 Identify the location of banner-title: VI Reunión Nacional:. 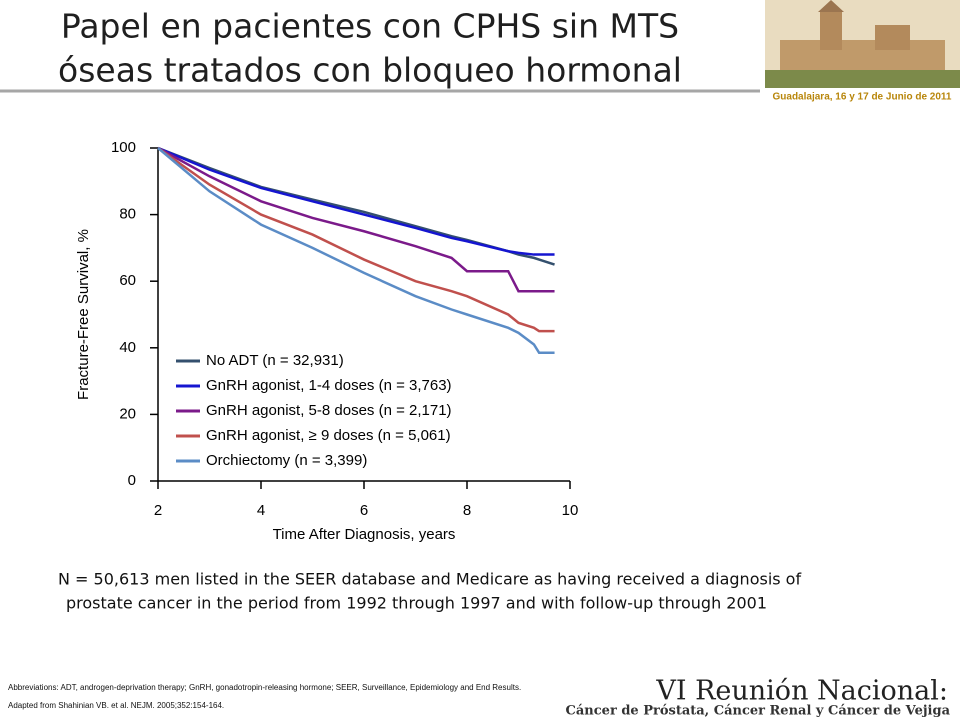
(801, 691).